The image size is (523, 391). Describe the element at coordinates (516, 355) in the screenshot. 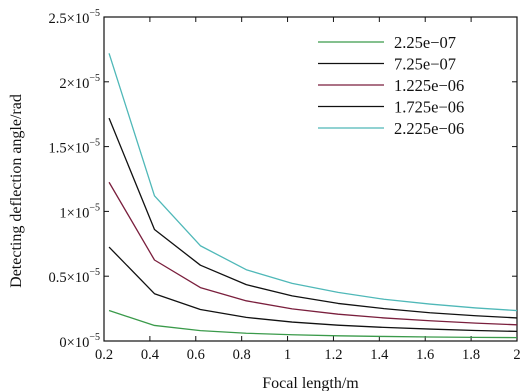

I see `x-tick-label: 2` at that location.